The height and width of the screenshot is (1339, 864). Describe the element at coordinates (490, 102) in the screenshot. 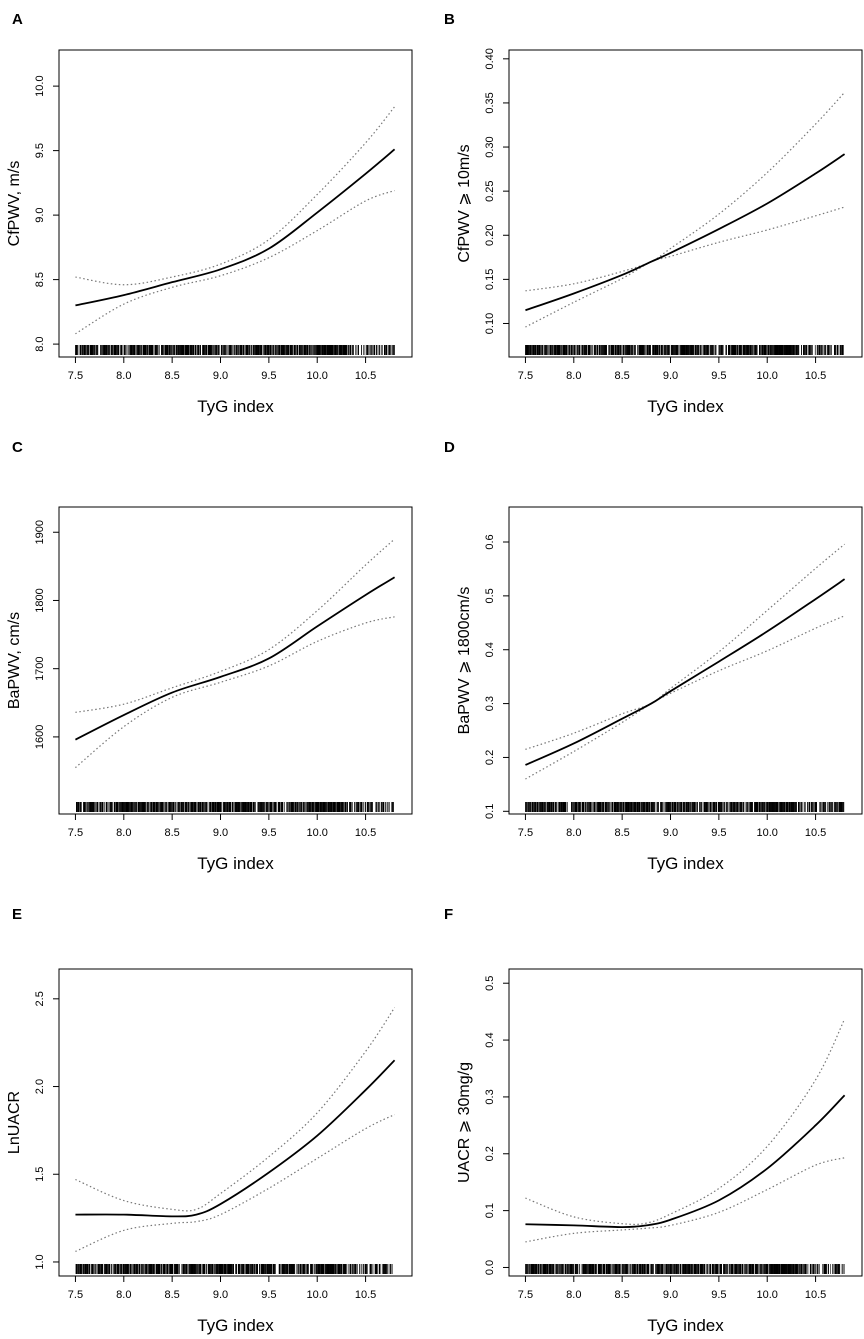

I see `y-tick-label: 0.35` at that location.